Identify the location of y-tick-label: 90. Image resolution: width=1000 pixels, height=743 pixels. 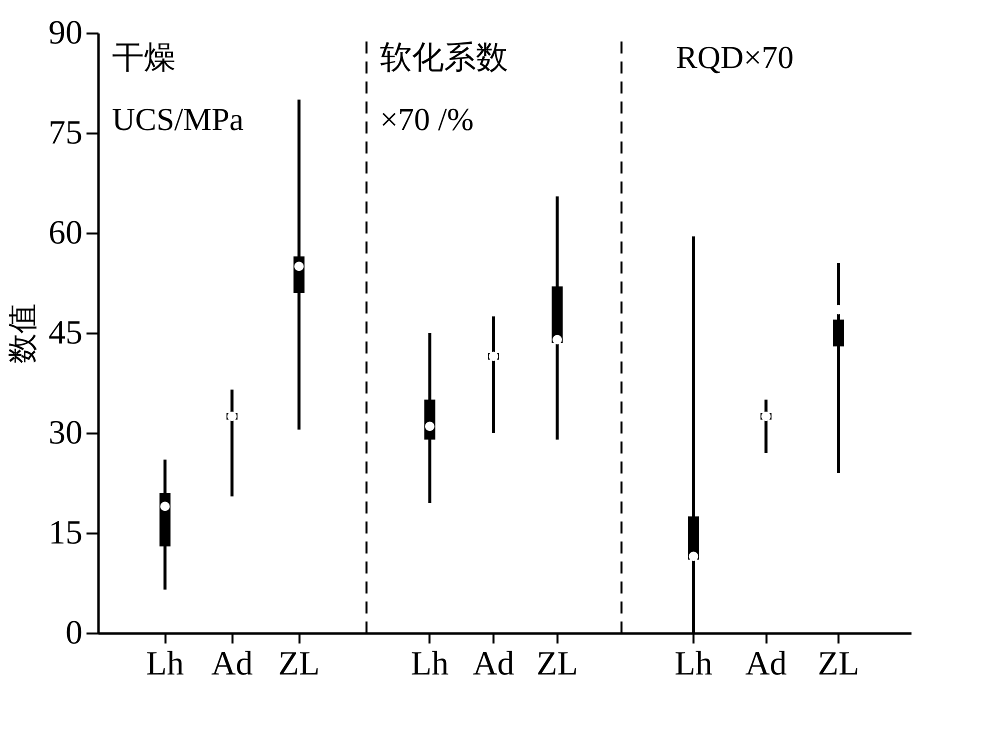
(65, 33).